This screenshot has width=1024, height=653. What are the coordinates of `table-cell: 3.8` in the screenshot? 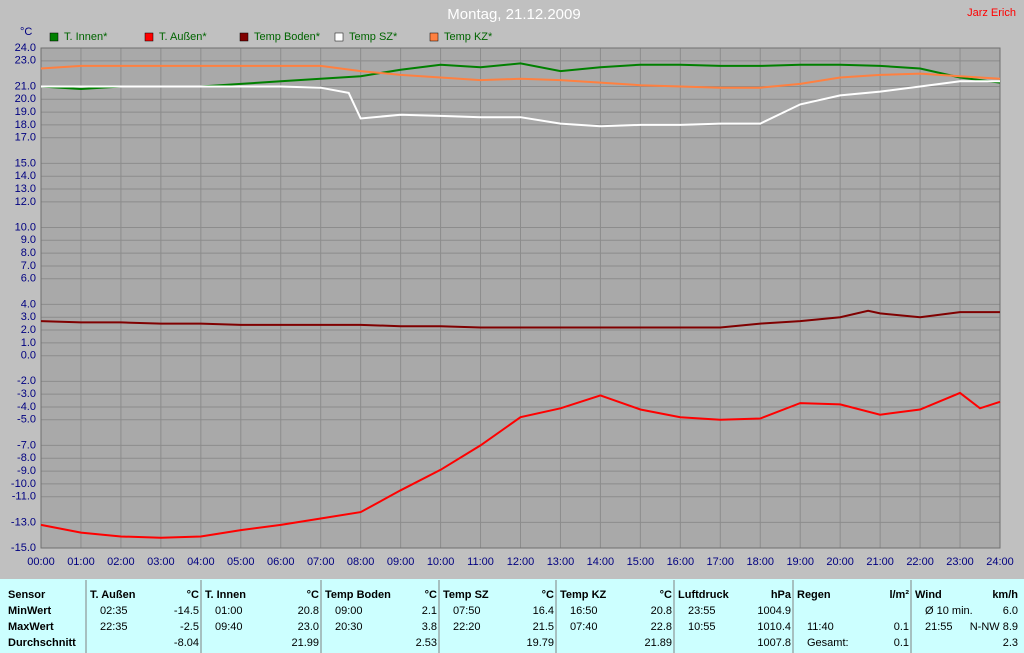 It's located at (429, 627).